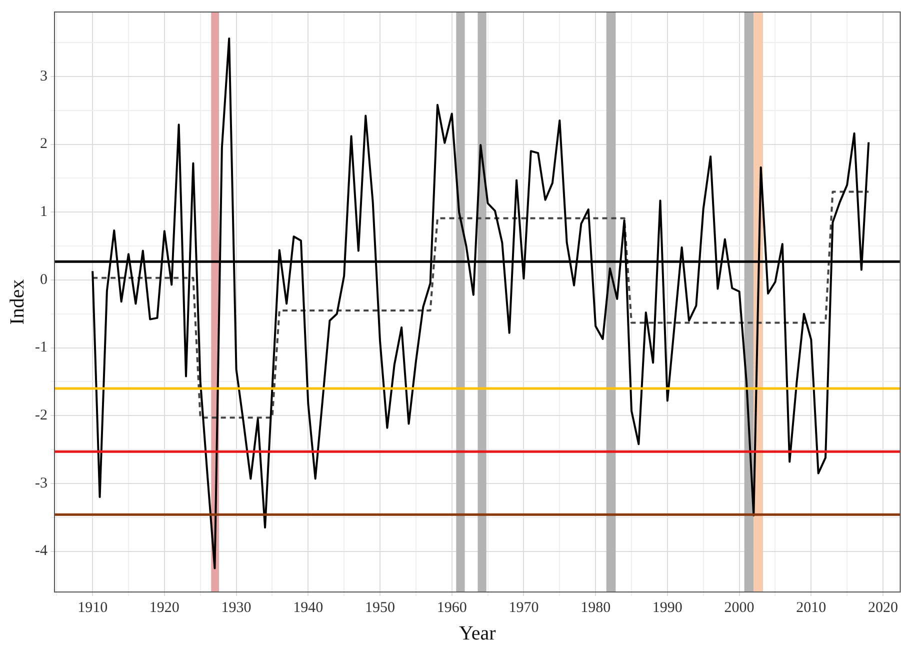  Describe the element at coordinates (41, 551) in the screenshot. I see `y-tick-label: -4` at that location.